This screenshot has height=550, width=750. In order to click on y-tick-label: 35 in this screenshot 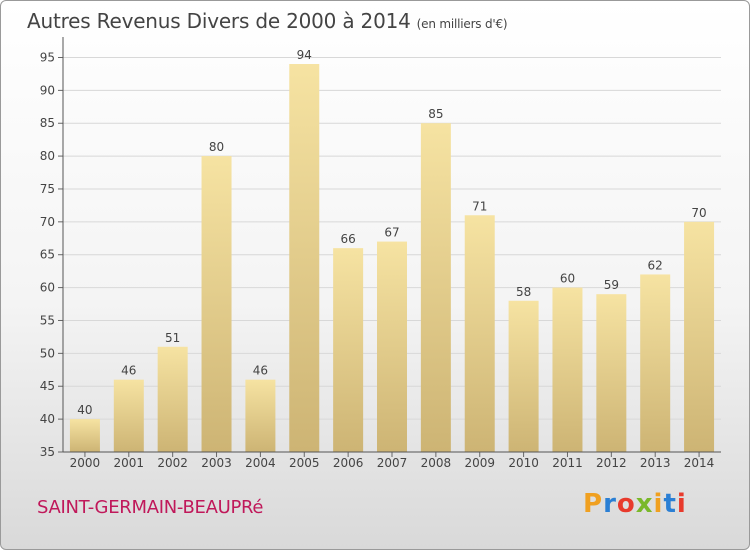, I will do `click(47, 452)`.